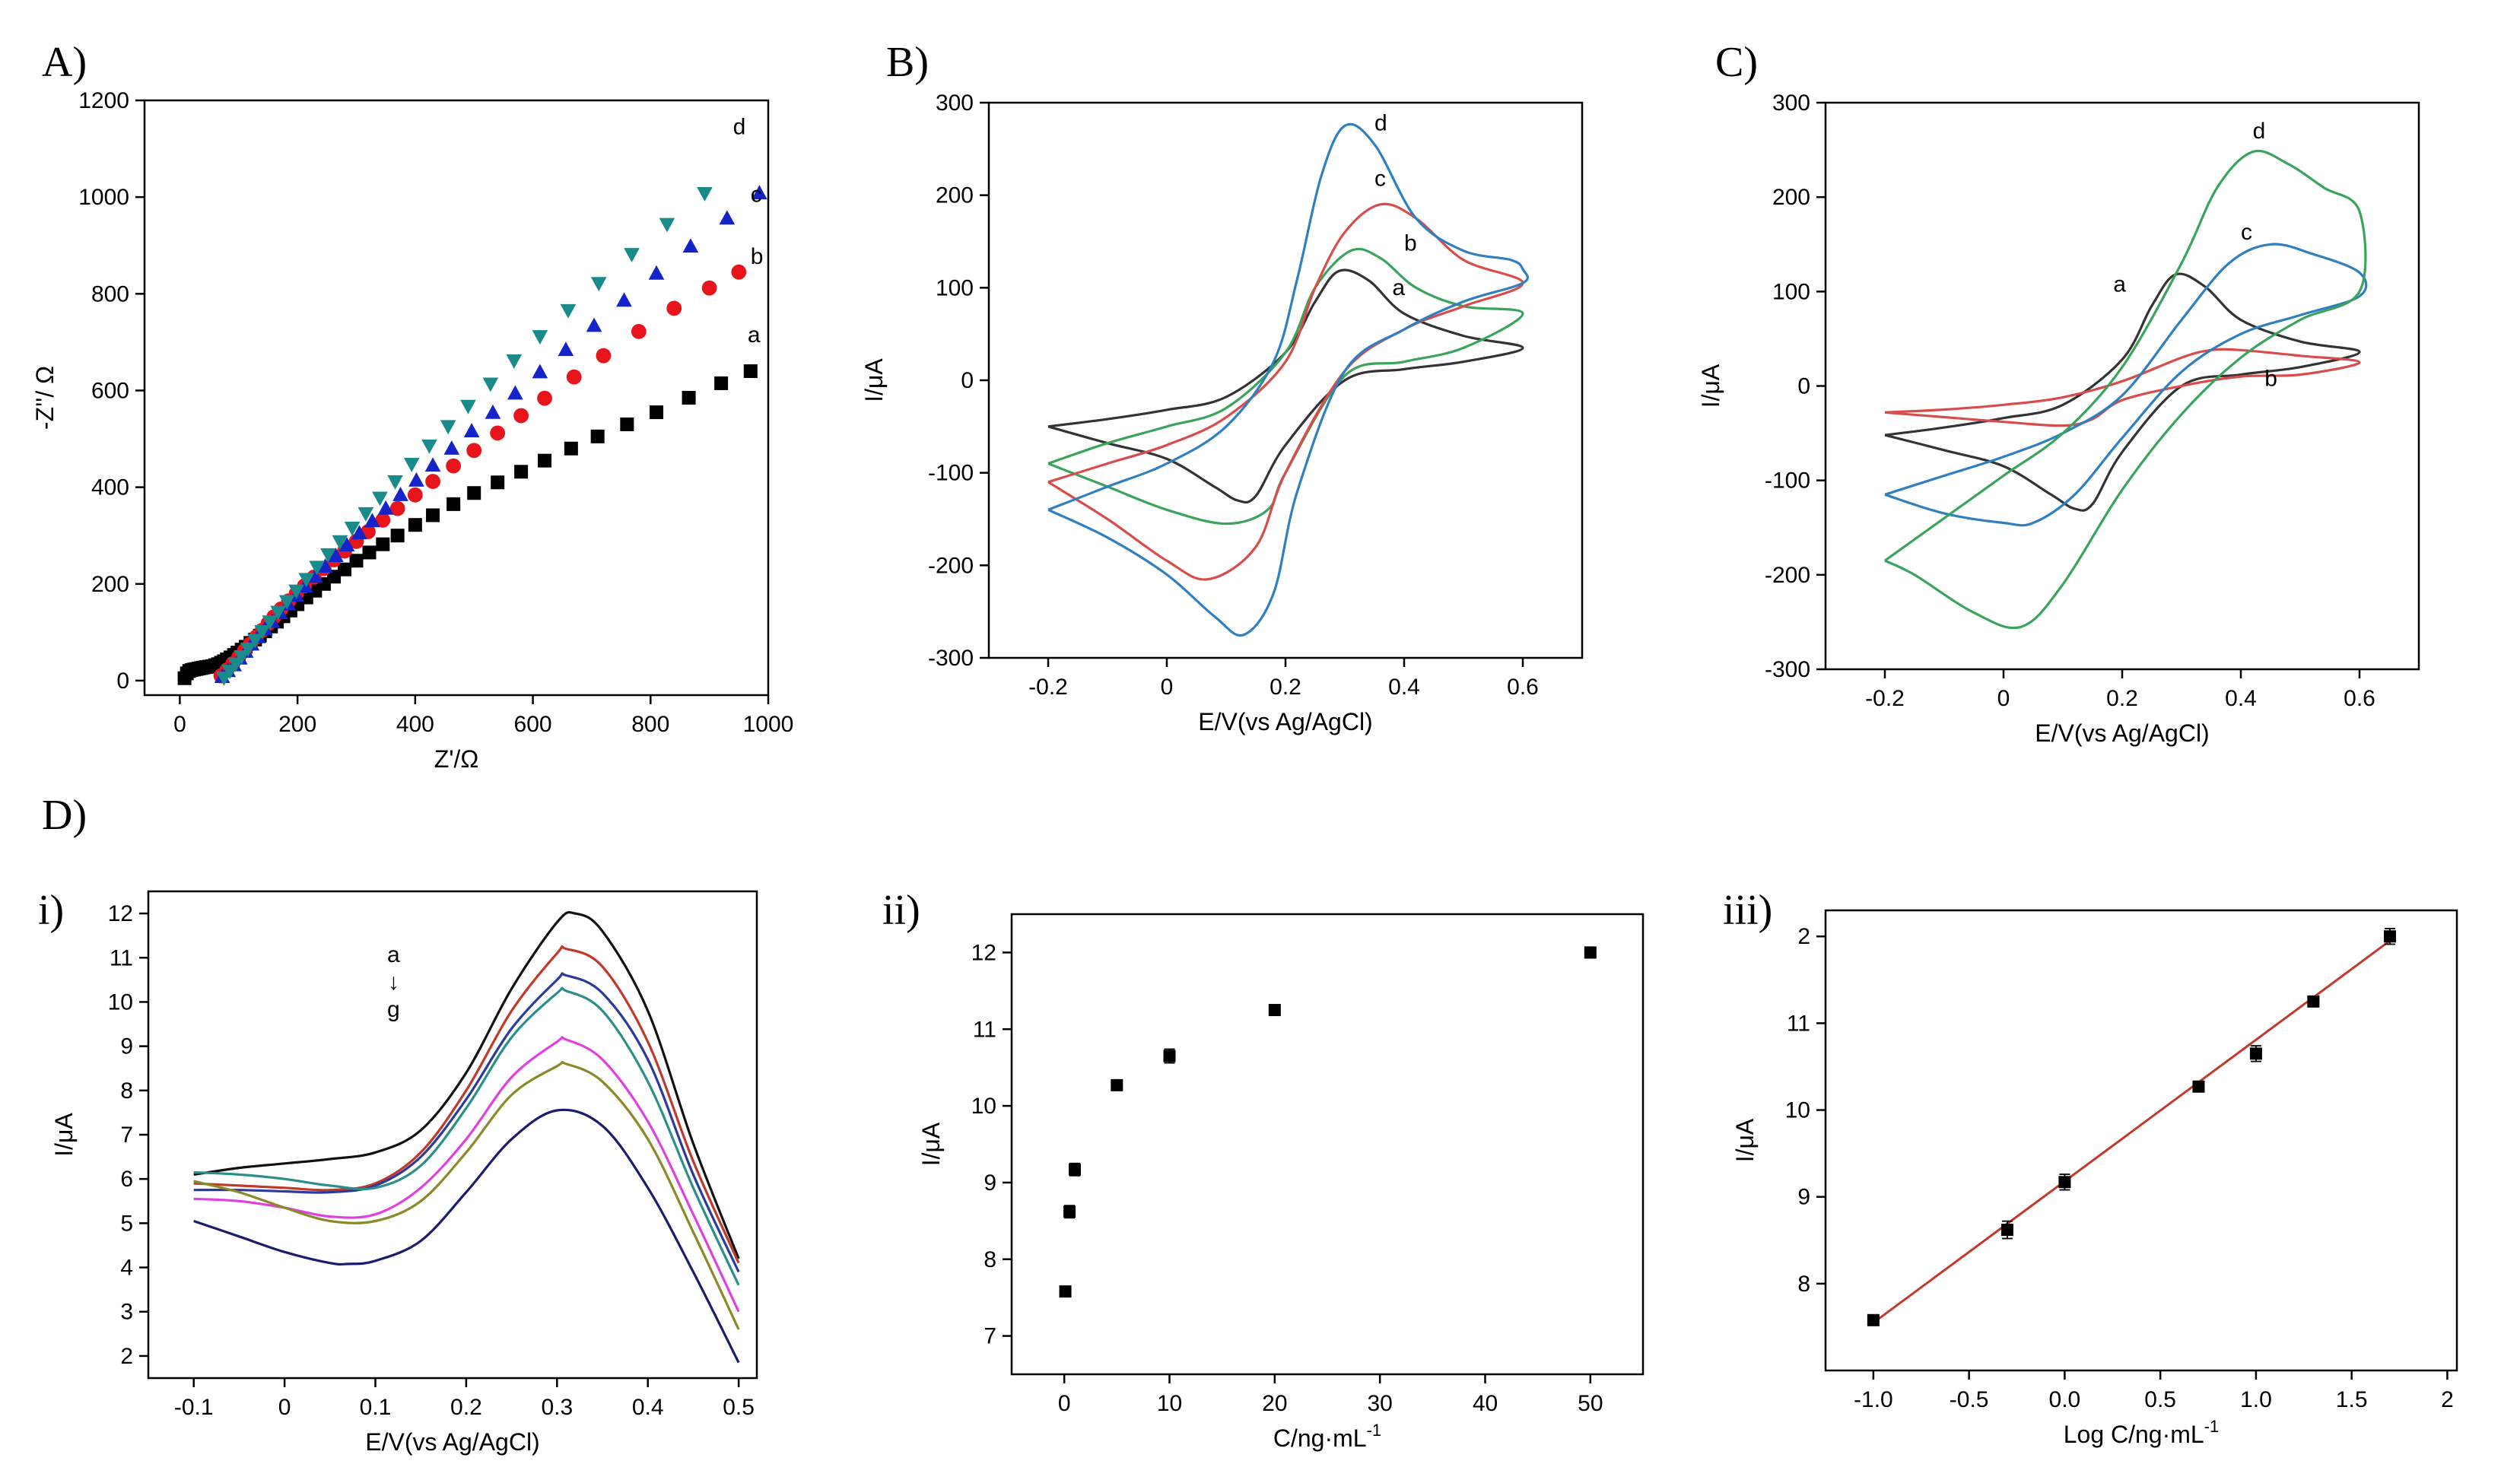  I want to click on fit-line, so click(2131, 1131).